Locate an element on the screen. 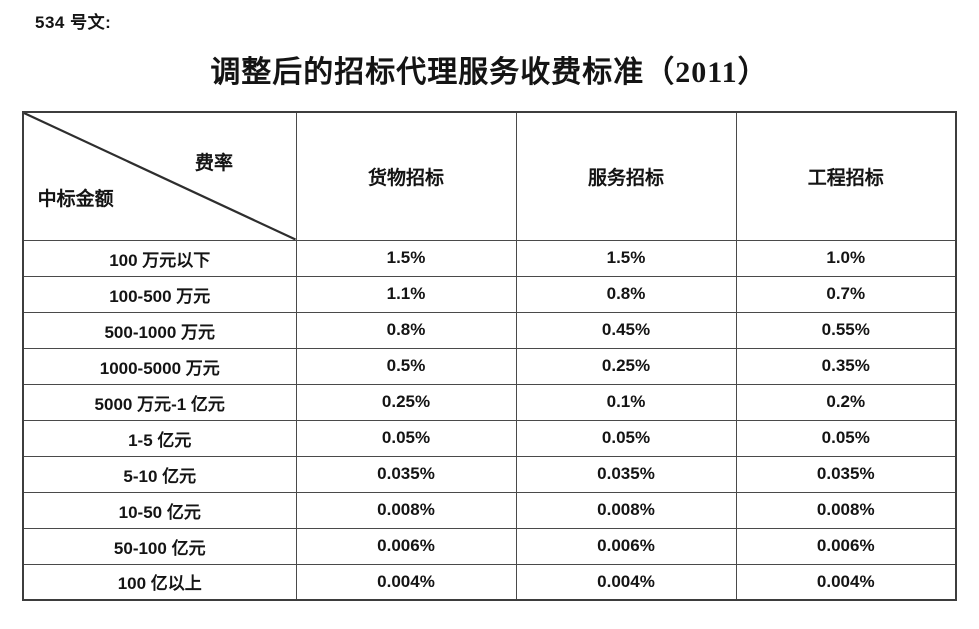 The image size is (979, 629). table-row: 1-5 亿元 0.05% 0.05% 0.05% is located at coordinates (489, 438).